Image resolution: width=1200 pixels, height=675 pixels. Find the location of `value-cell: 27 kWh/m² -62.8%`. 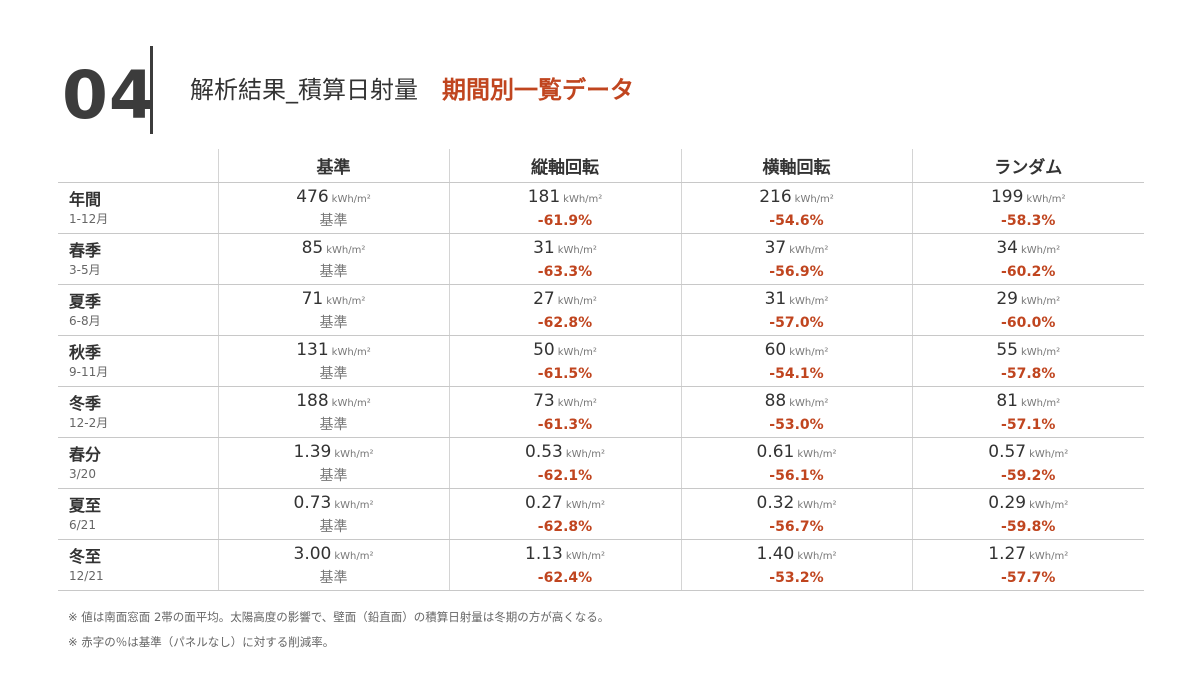

value-cell: 27 kWh/m² -62.8% is located at coordinates (564, 310).